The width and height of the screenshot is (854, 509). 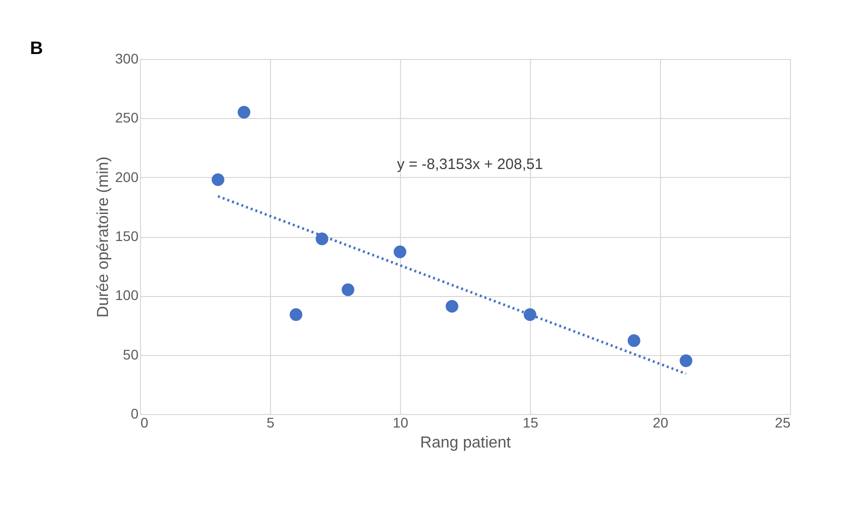 What do you see at coordinates (270, 422) in the screenshot?
I see `x-tick-label: 5` at bounding box center [270, 422].